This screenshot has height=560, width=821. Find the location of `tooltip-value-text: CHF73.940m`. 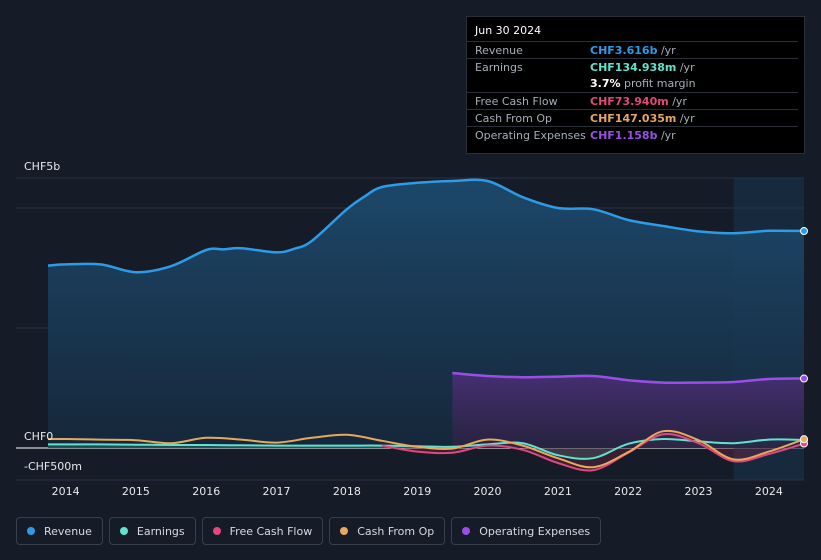

tooltip-value-text: CHF73.940m is located at coordinates (629, 101).